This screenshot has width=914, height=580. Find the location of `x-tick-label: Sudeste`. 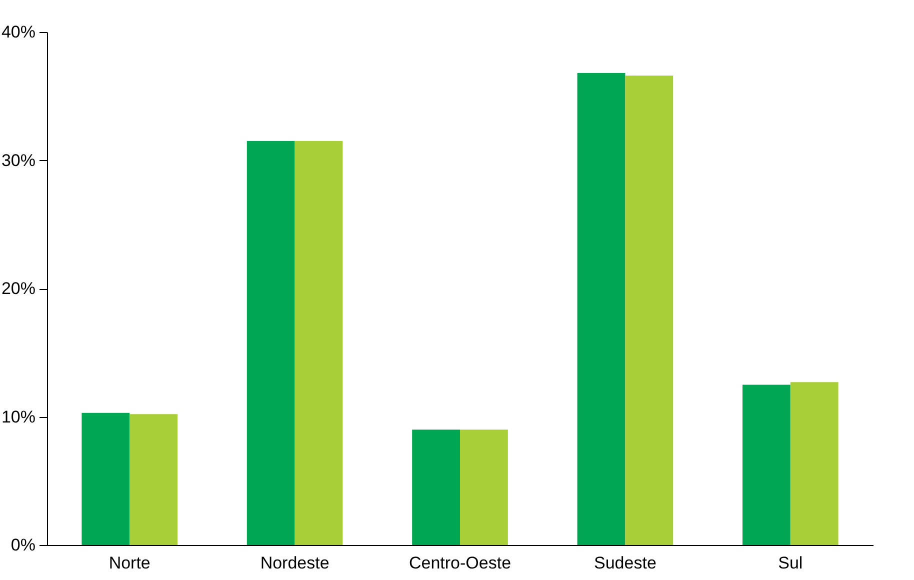

x-tick-label: Sudeste is located at coordinates (625, 563).